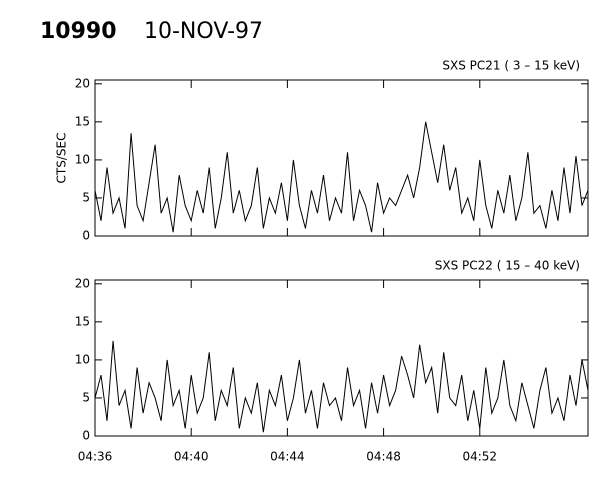  I want to click on x-tick-label: 04:40, so click(191, 457).